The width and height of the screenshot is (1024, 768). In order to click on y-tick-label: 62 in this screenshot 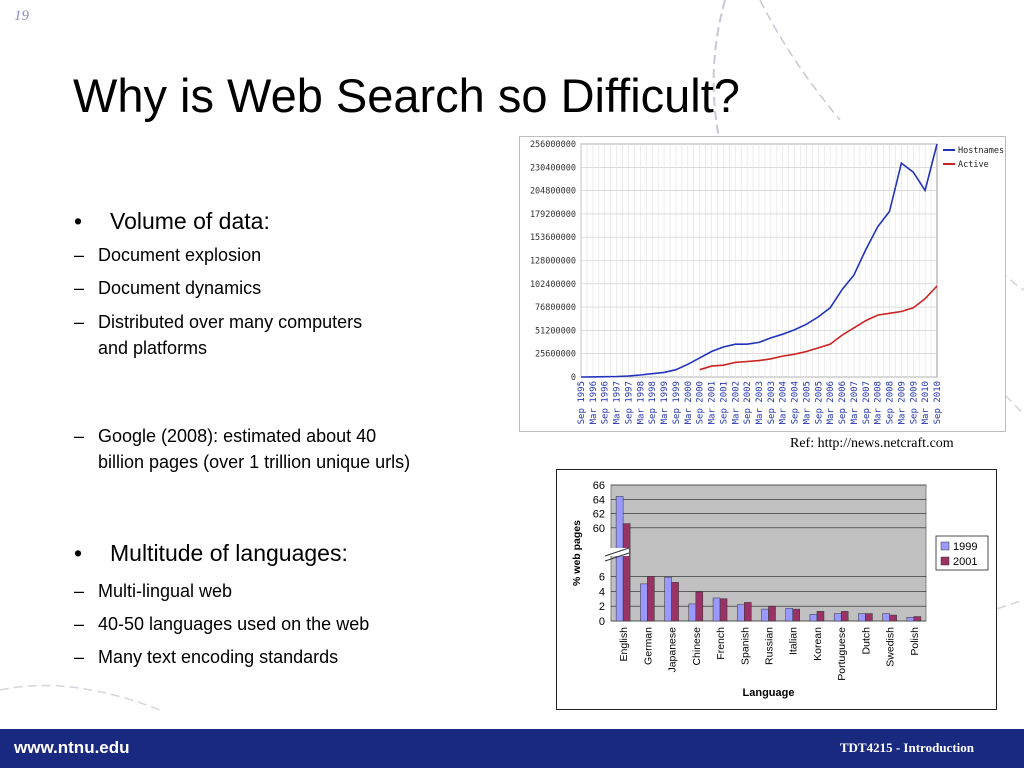, I will do `click(599, 515)`.